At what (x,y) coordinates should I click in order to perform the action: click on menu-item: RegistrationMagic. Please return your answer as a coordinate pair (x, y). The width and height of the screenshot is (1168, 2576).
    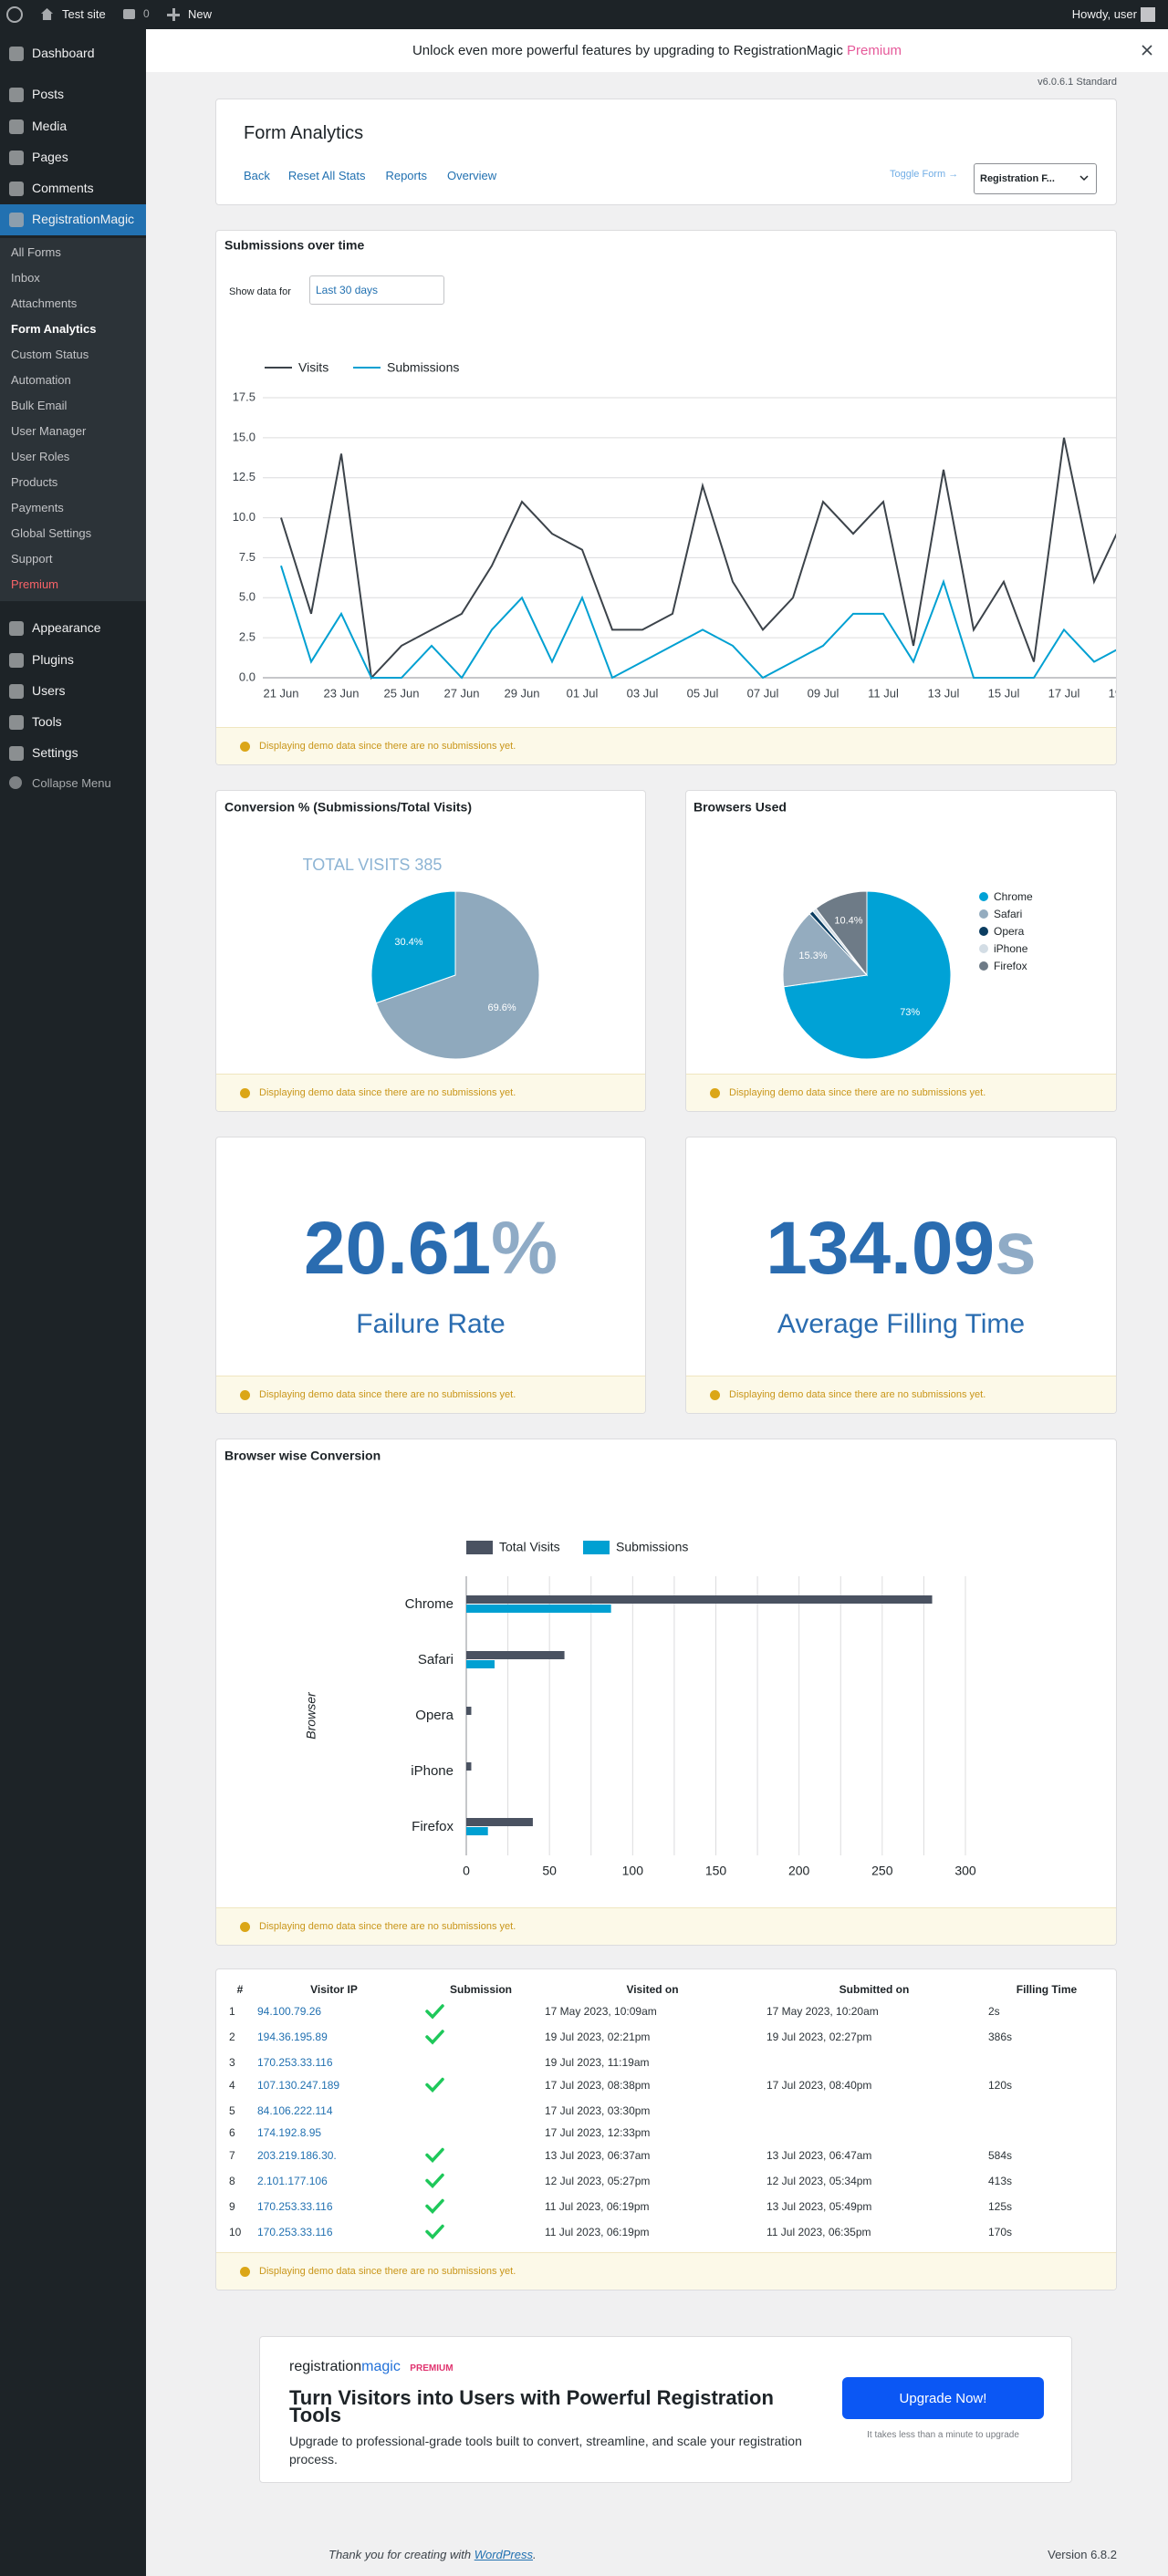
    Looking at the image, I should click on (83, 219).